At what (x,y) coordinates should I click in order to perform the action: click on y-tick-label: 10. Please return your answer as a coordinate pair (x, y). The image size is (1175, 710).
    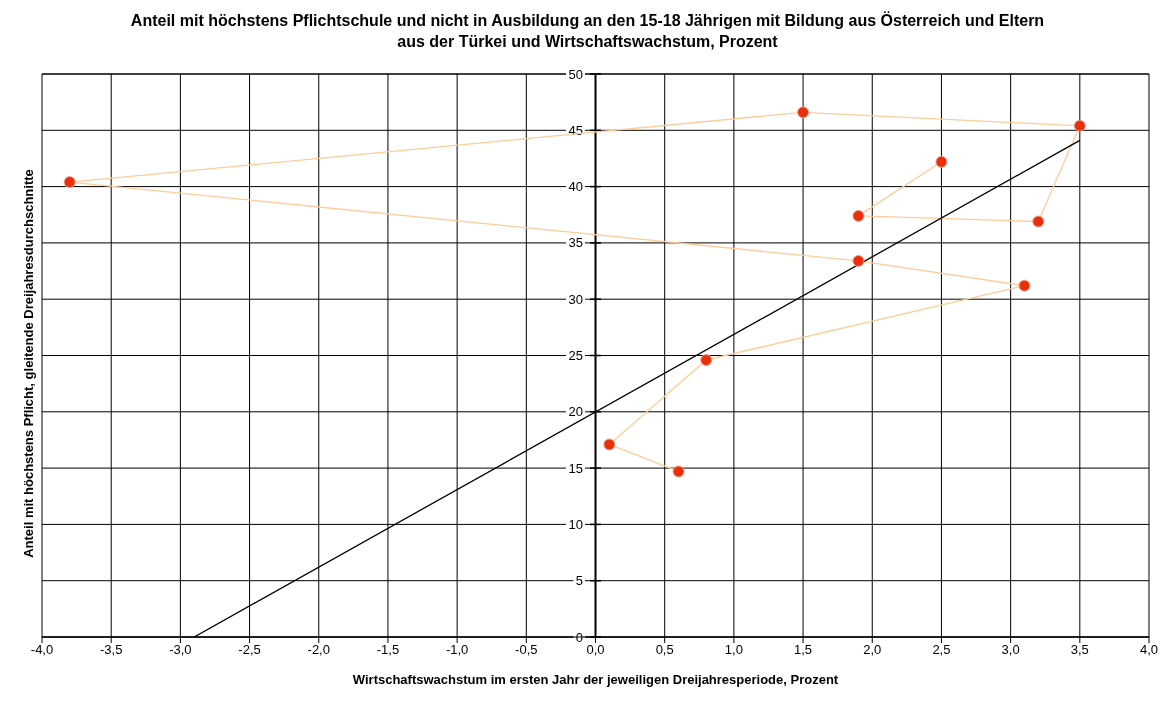
    Looking at the image, I should click on (575, 524).